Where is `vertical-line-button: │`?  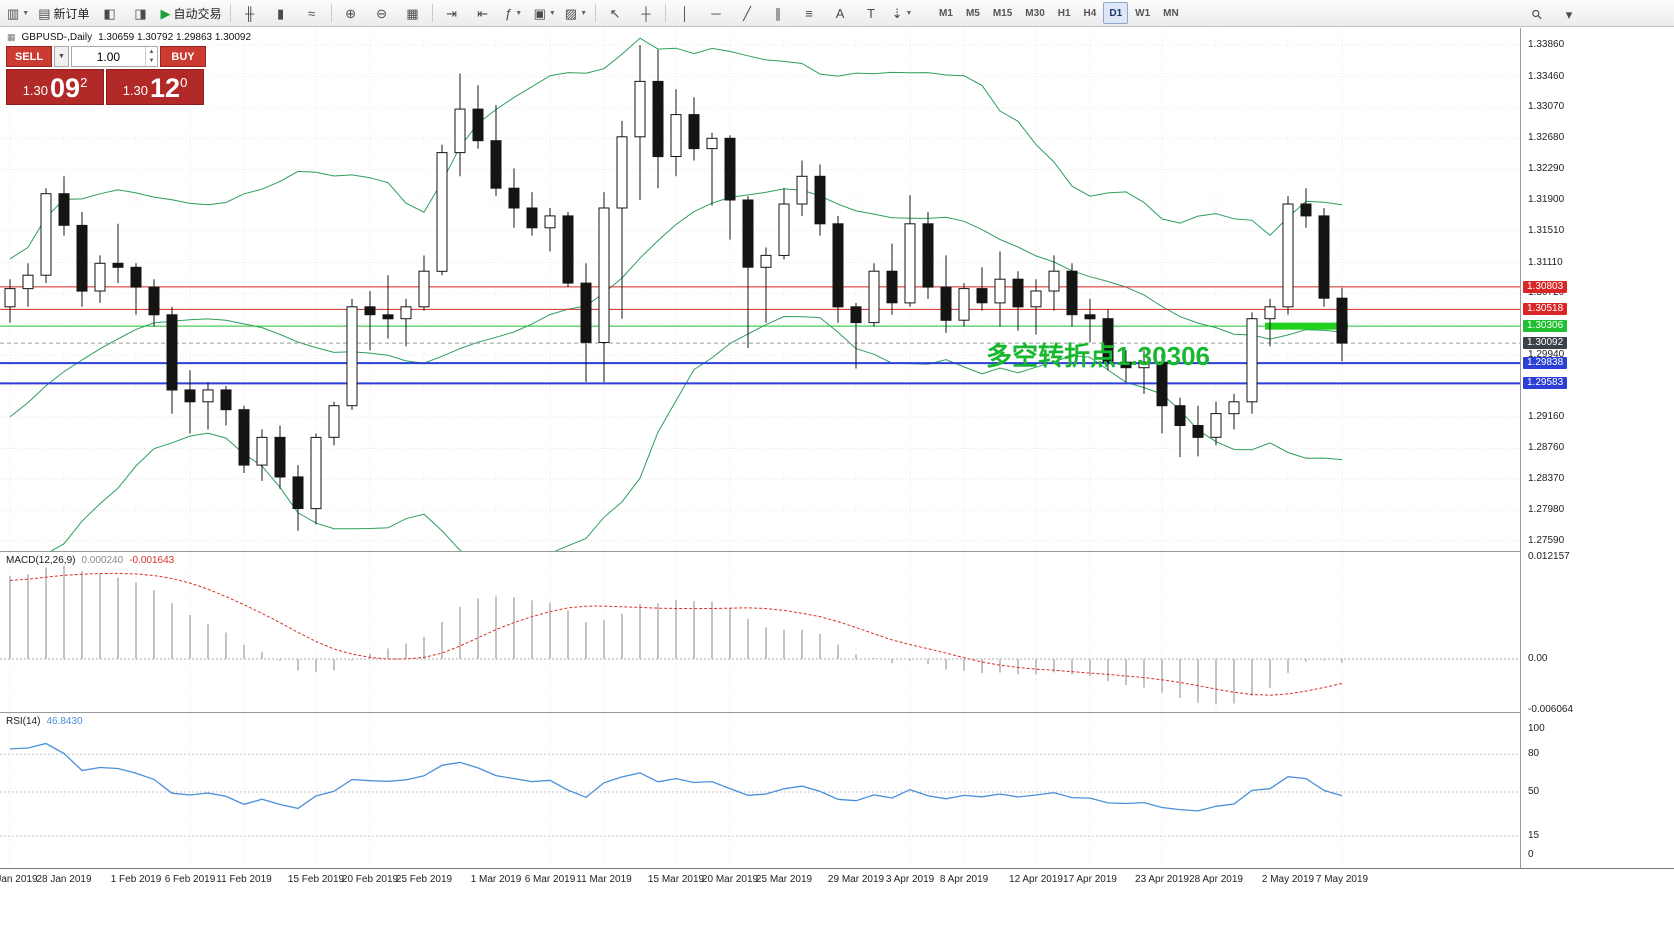
vertical-line-button: │ is located at coordinates (685, 13).